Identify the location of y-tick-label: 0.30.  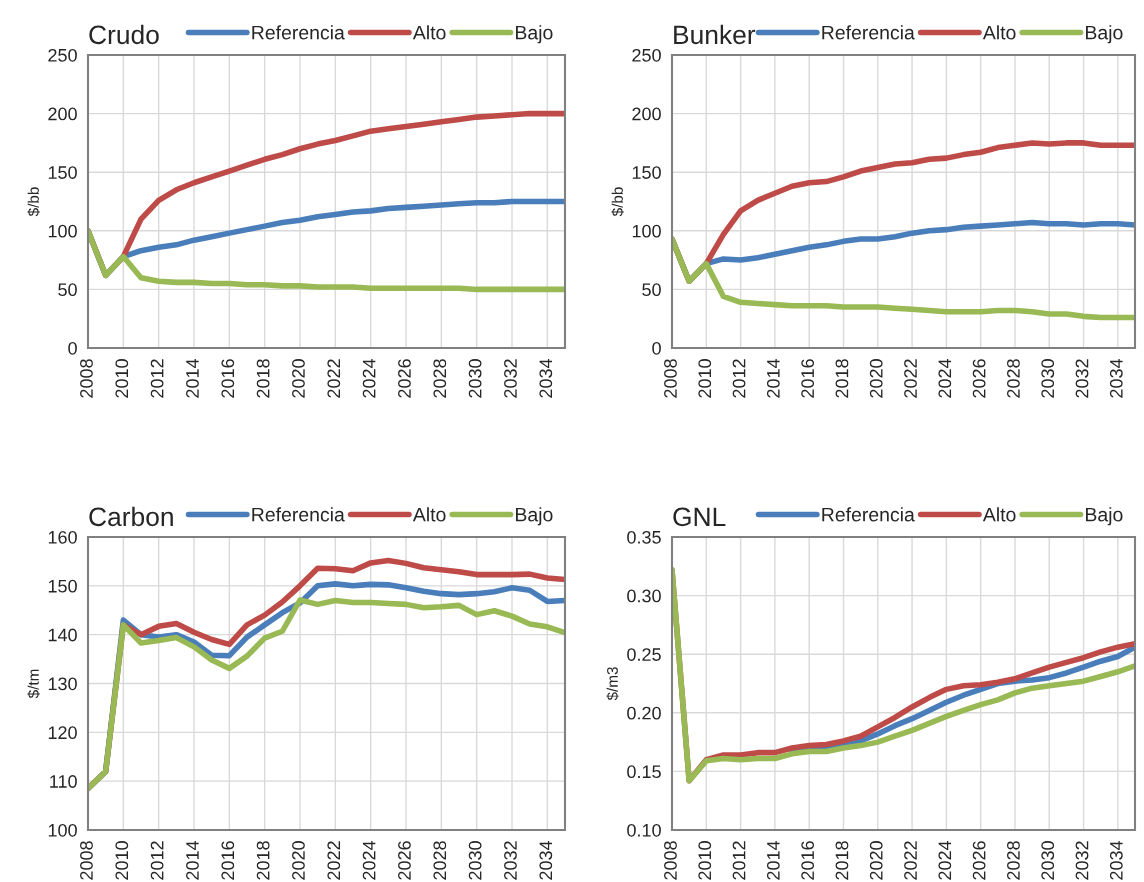
(644, 596).